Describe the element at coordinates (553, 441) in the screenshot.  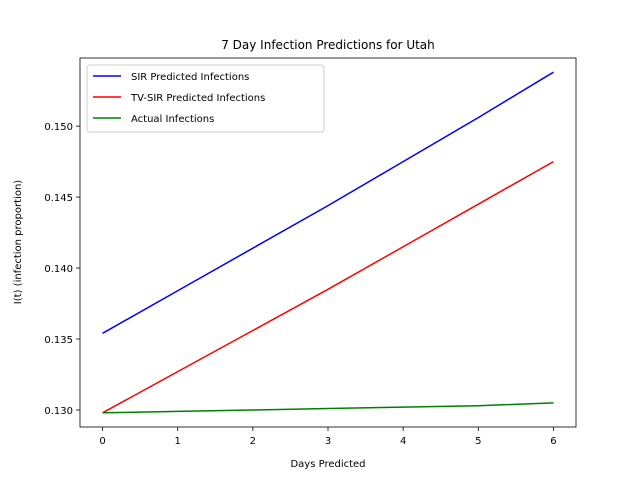
I see `x-tick-label: 6` at that location.